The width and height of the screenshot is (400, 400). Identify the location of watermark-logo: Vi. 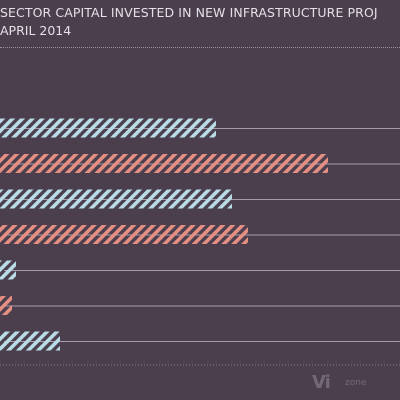
(321, 382).